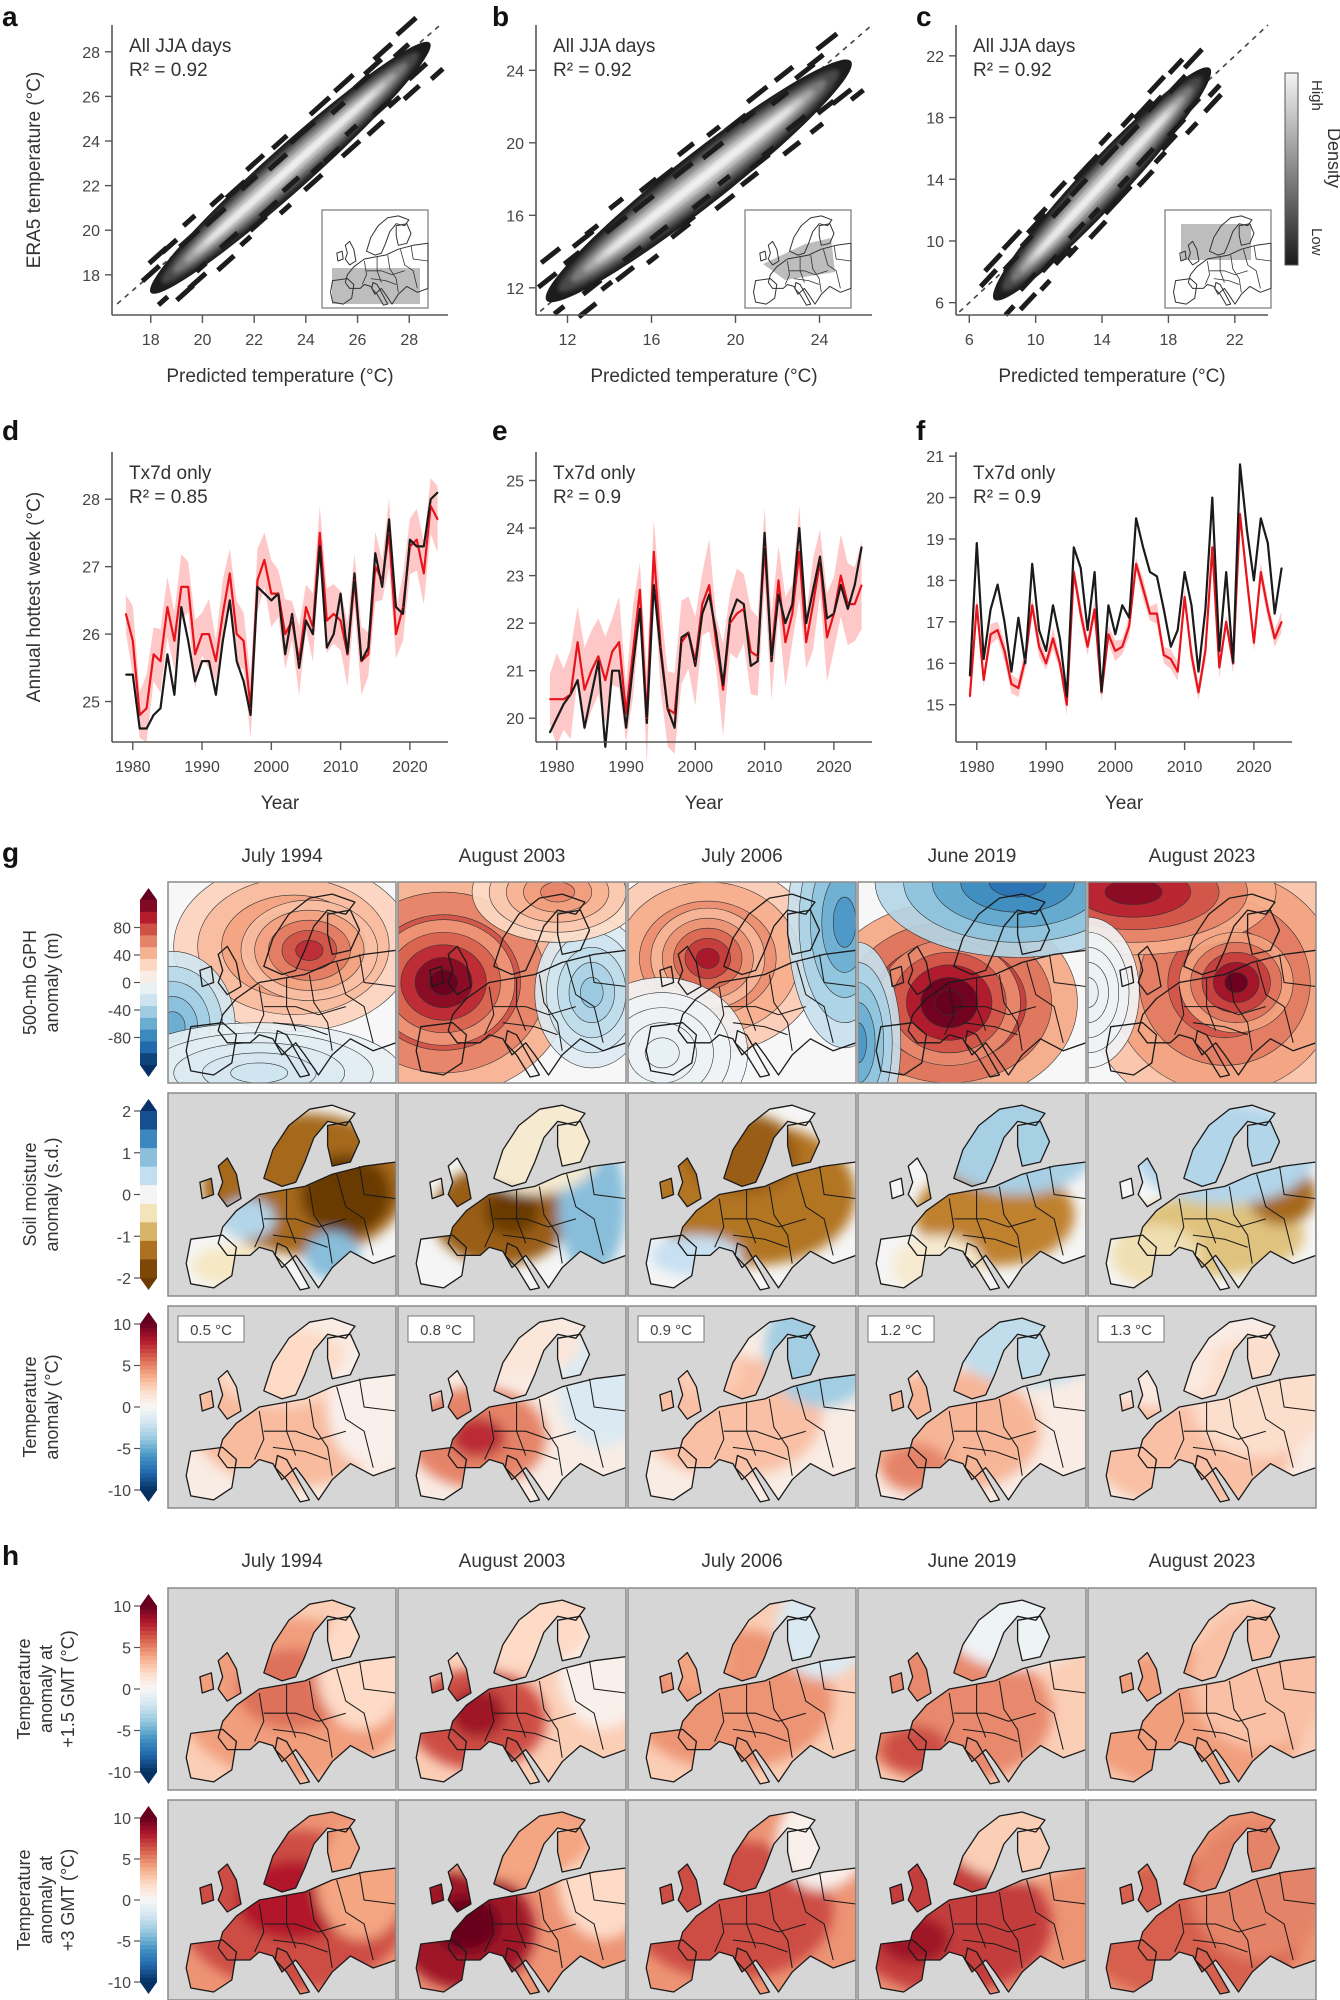 The image size is (1340, 2000). I want to click on y-axis-label: Annual hottest week (°C), so click(34, 597).